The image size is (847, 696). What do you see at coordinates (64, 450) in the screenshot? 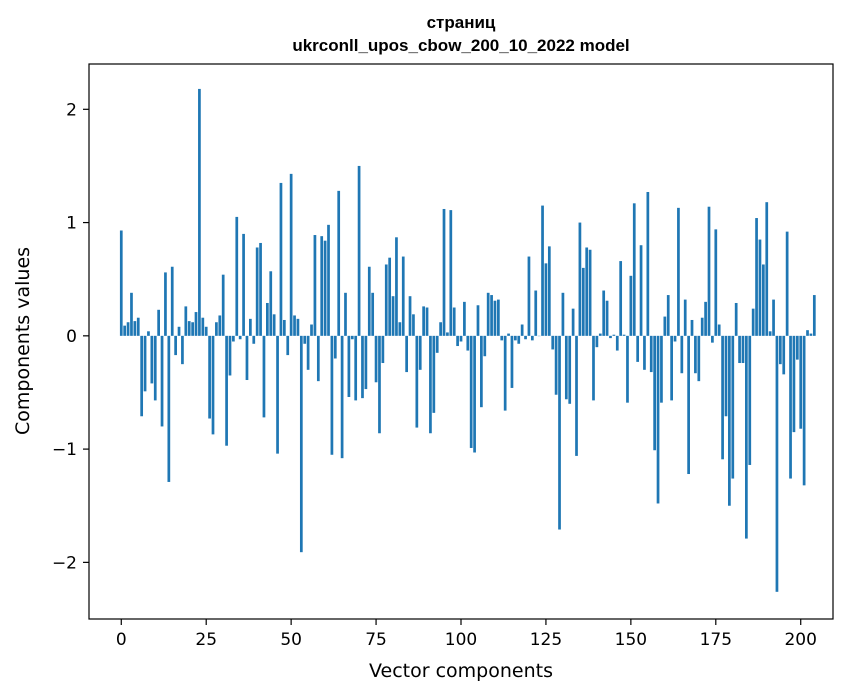
I see `y-tick-label: −1` at bounding box center [64, 450].